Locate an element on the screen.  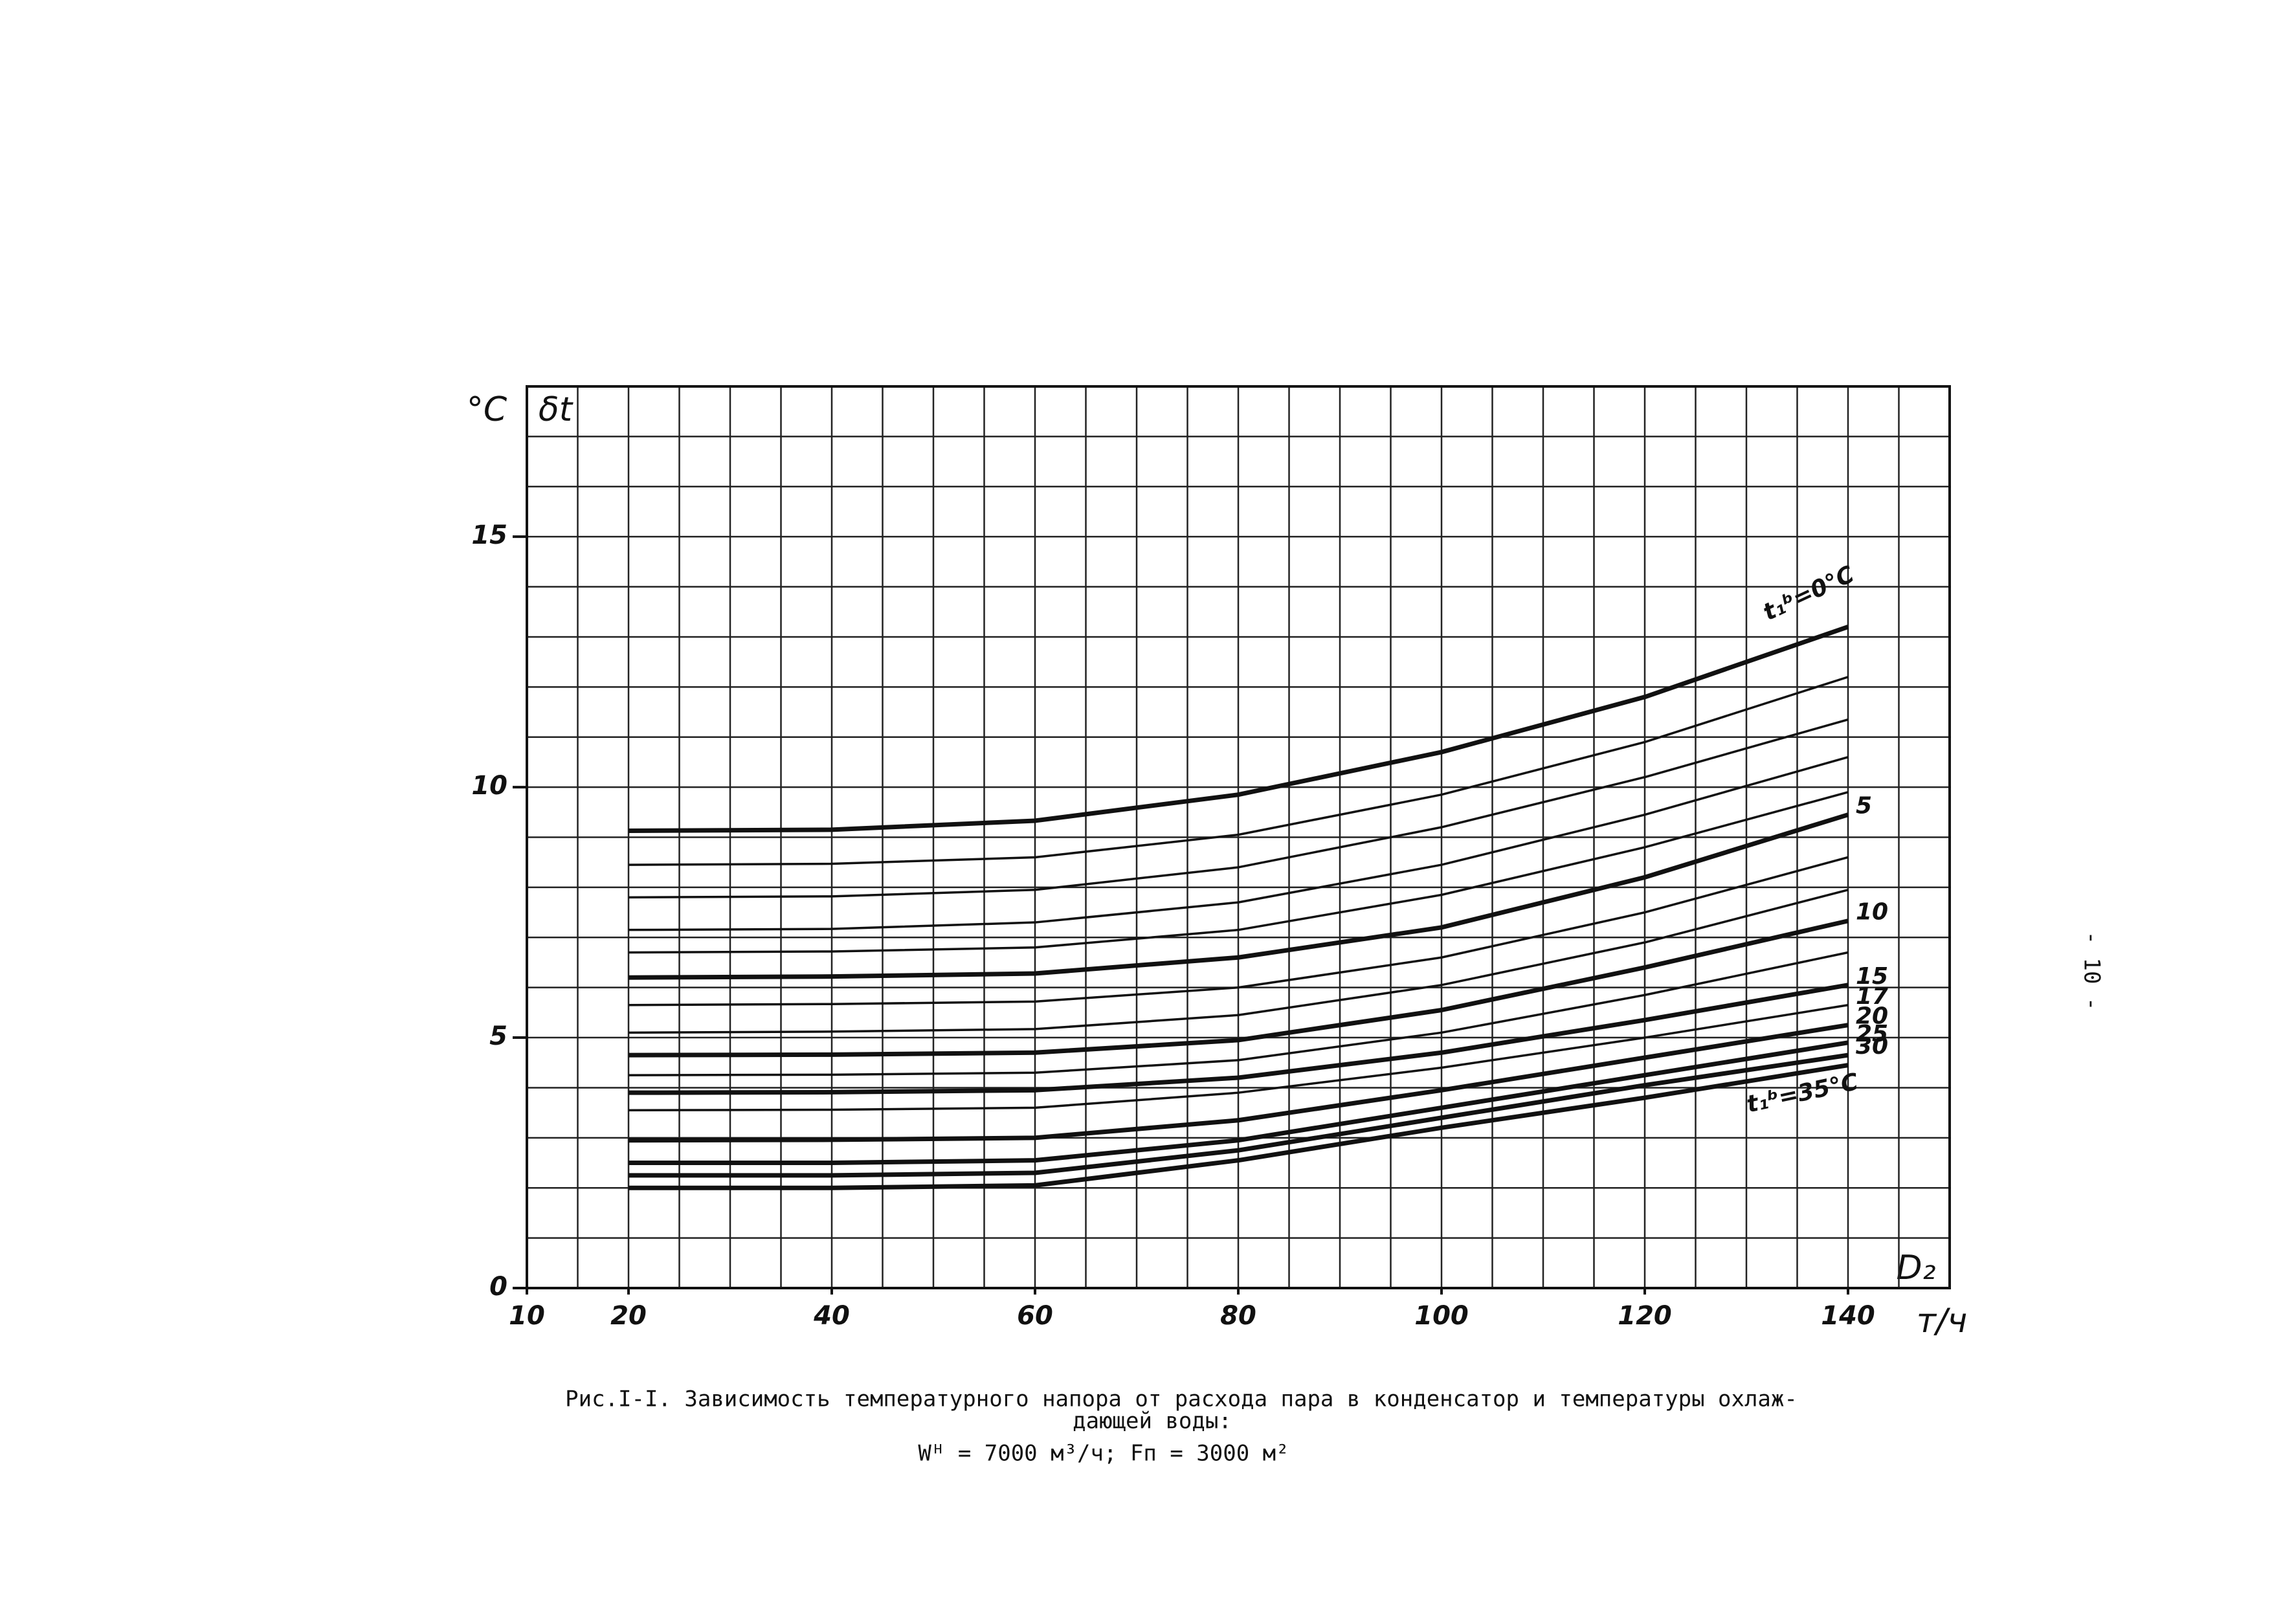
series-label: t₁ᵇ=35°C is located at coordinates (1802, 1093).